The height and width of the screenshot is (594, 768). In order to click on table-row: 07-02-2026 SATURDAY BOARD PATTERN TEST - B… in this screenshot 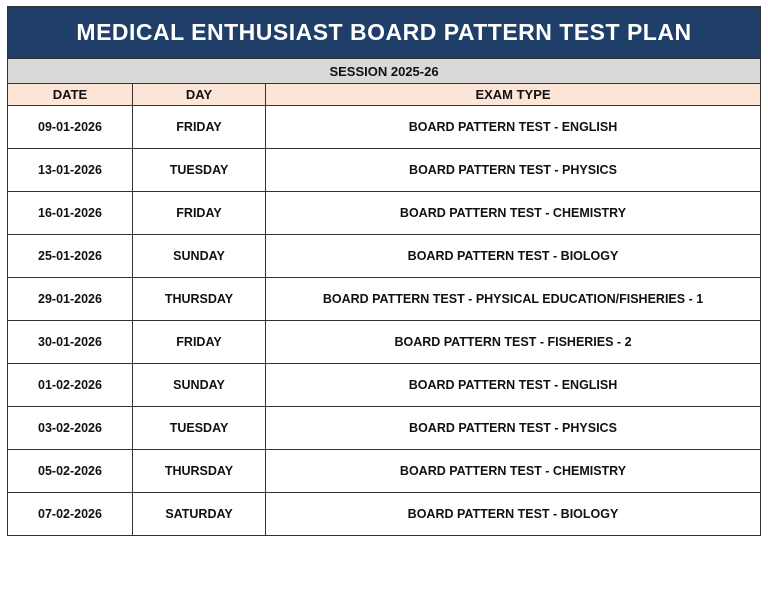, I will do `click(384, 514)`.